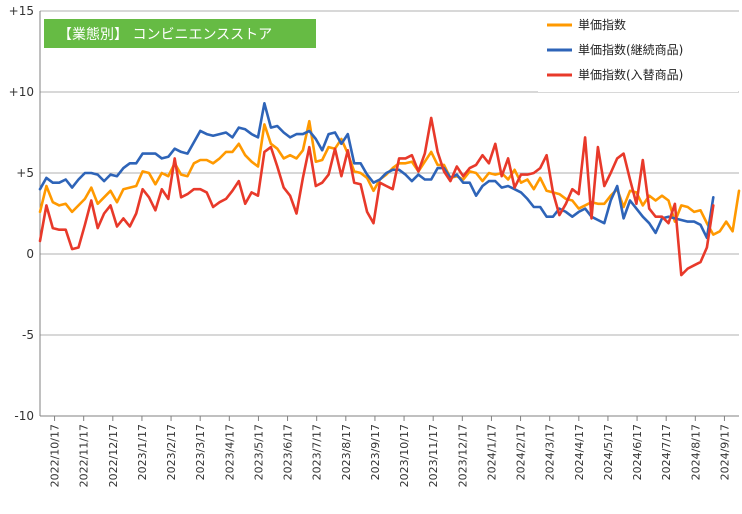 The width and height of the screenshot is (742, 514). What do you see at coordinates (637, 452) in the screenshot?
I see `x-tick-label: 2024/6/17` at bounding box center [637, 452].